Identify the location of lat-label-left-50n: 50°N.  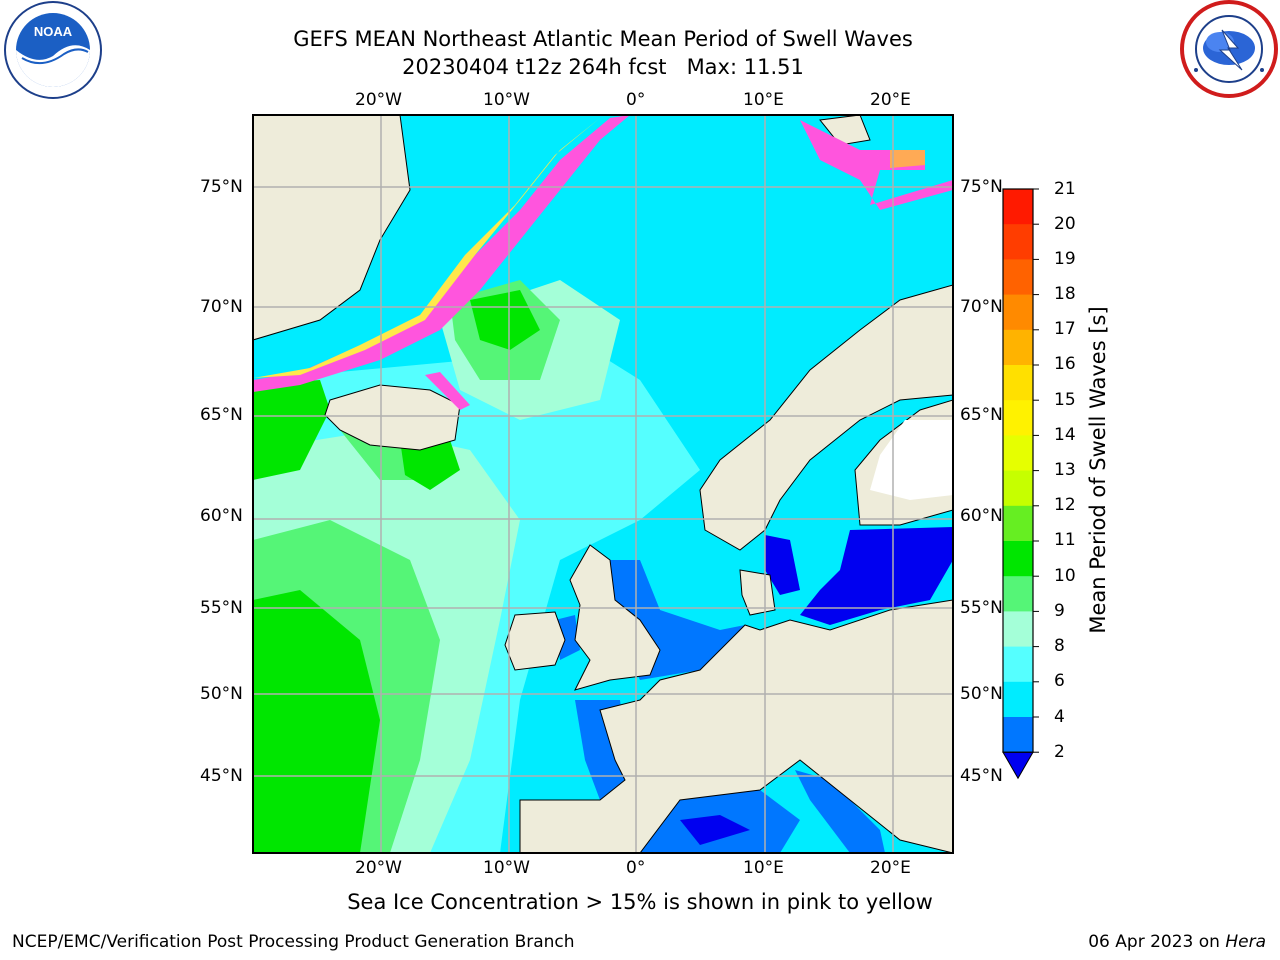
(221, 694).